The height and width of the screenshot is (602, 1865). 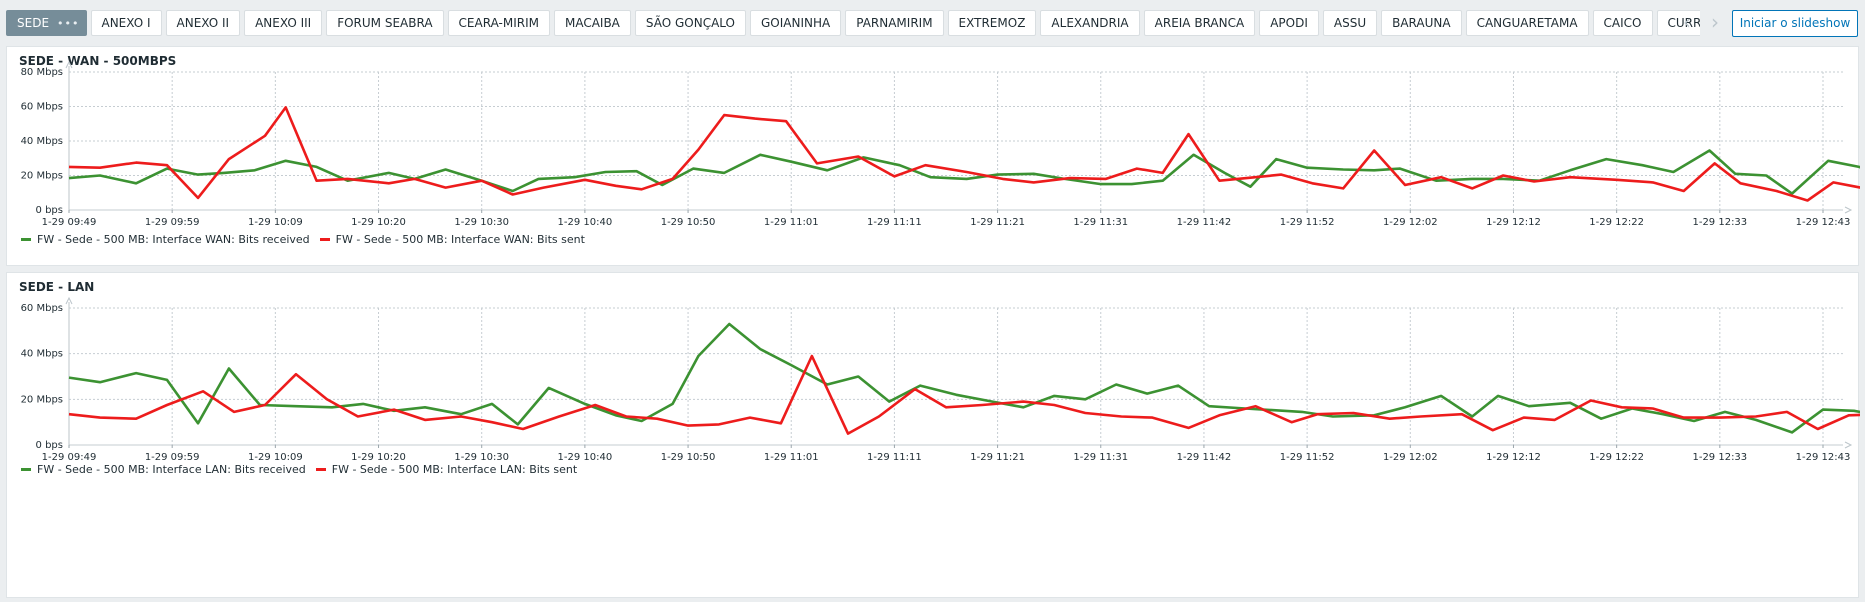 I want to click on tab-label: ANEXO II, so click(x=203, y=23).